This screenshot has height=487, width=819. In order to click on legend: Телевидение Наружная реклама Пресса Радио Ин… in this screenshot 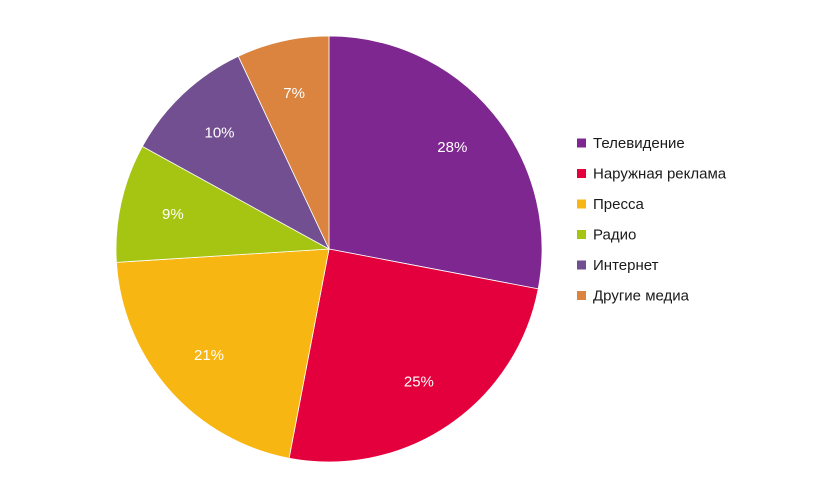, I will do `click(652, 220)`.